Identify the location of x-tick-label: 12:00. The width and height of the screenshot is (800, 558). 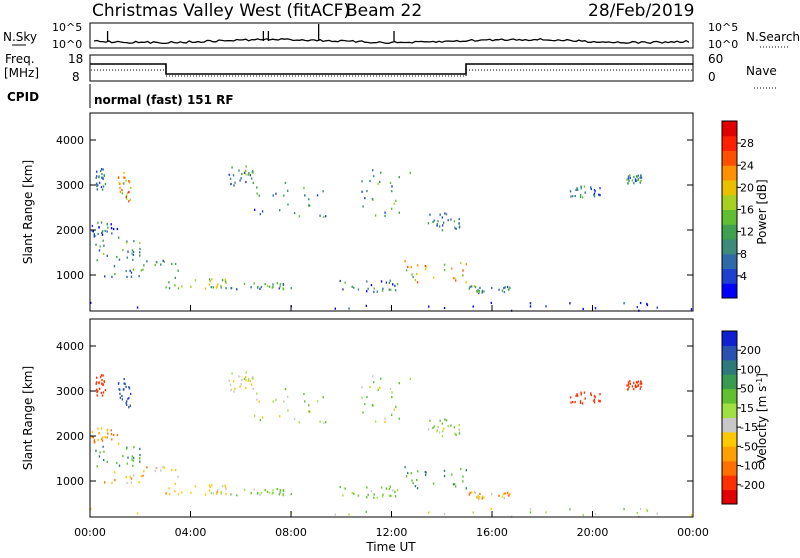
(392, 532).